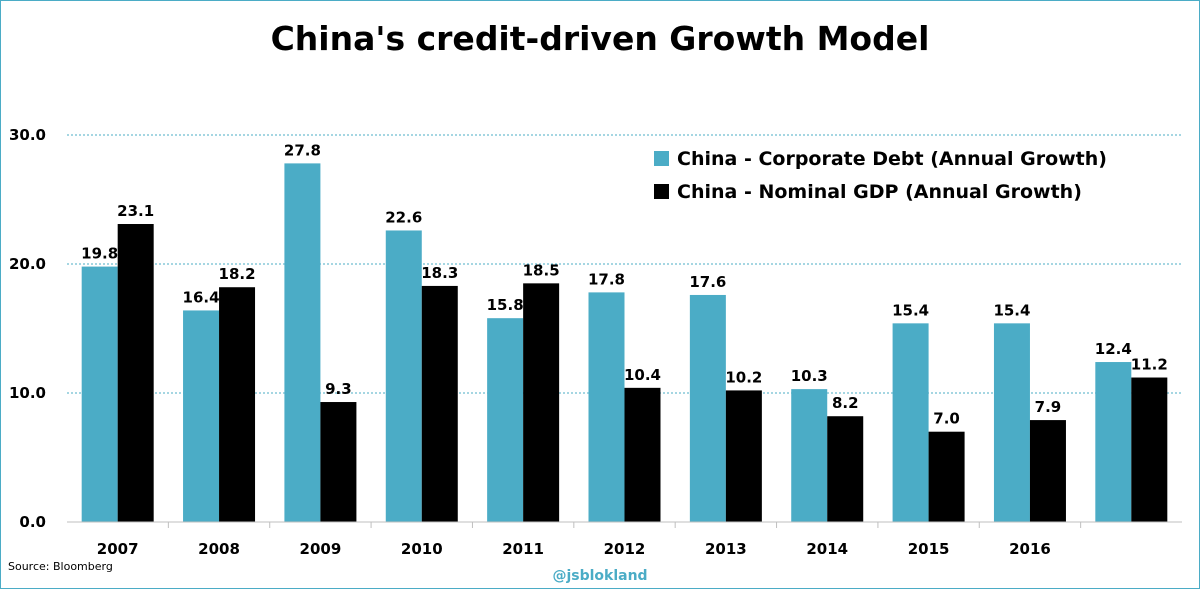 This screenshot has height=589, width=1200. What do you see at coordinates (99, 394) in the screenshot?
I see `bar-corporate-debt-2007` at bounding box center [99, 394].